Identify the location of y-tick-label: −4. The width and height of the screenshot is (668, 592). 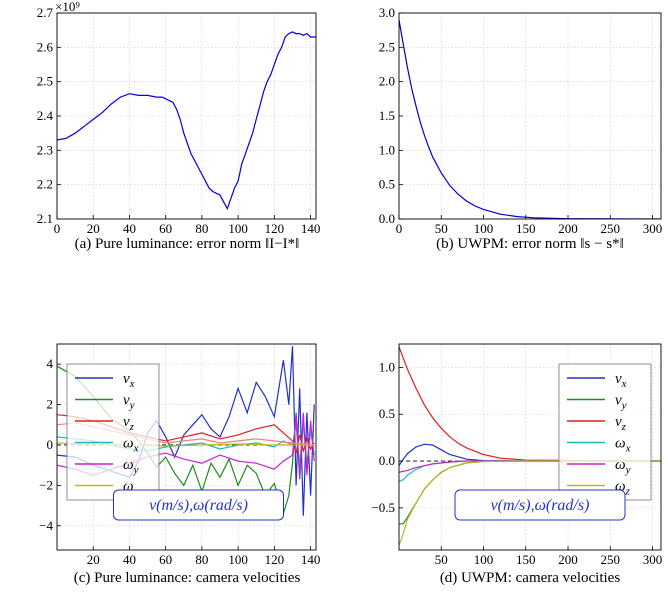
(46, 525).